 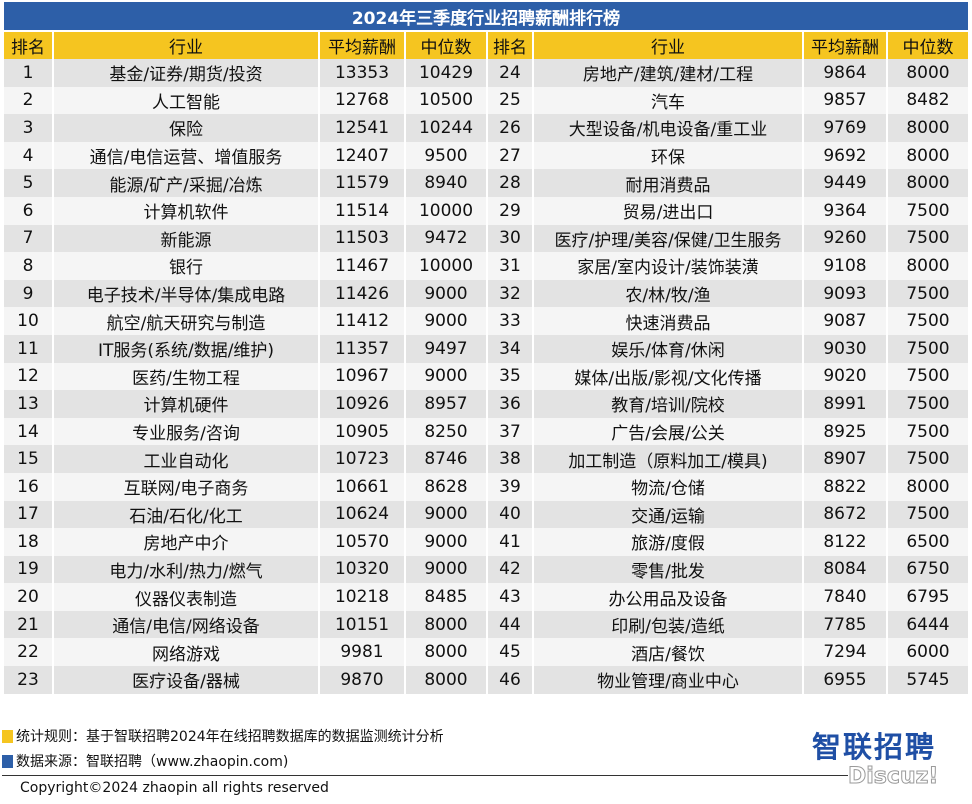 I want to click on industry-cell-right: 教育/培训/院校, so click(x=669, y=404).